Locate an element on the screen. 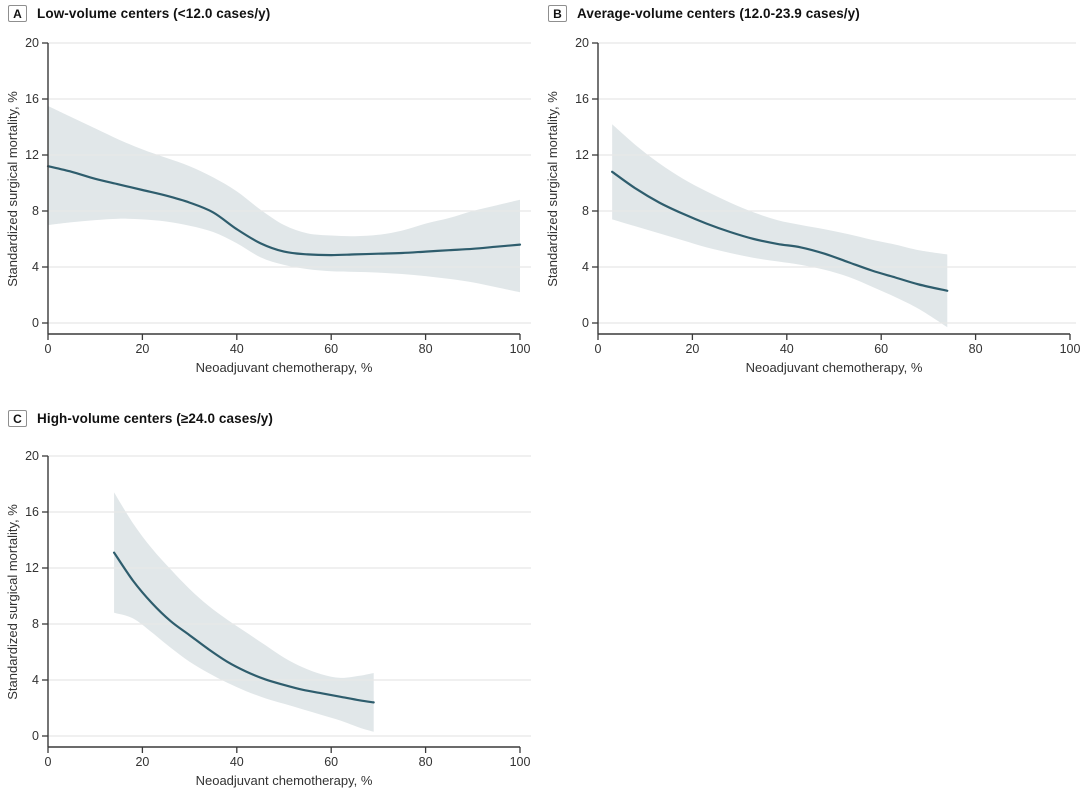 This screenshot has width=1080, height=797. panel-c-title: High-volume centers (≥24.0 cases/y) is located at coordinates (155, 418).